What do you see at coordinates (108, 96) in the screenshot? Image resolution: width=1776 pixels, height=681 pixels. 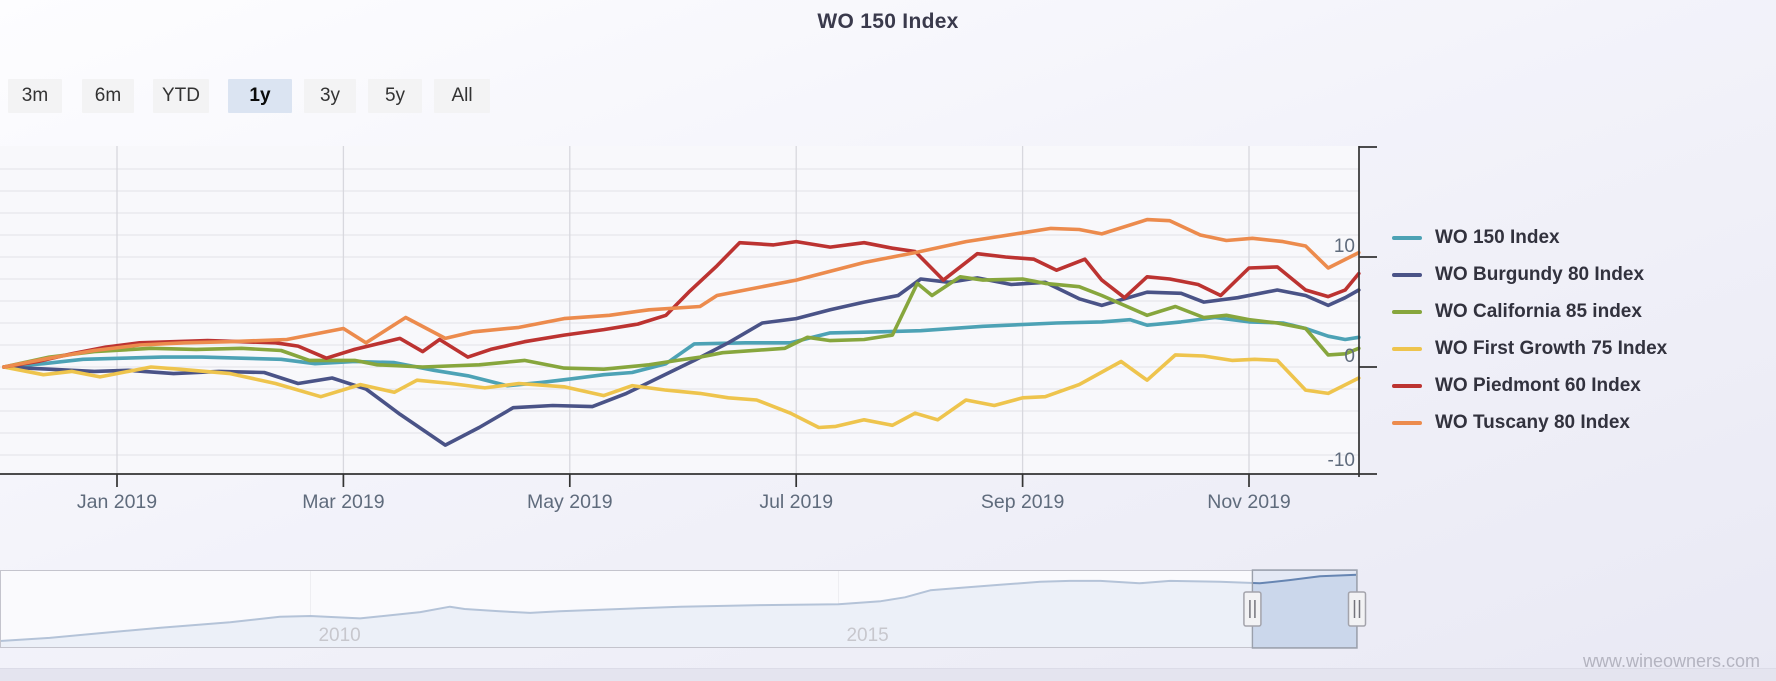 I see `range-button-6m: 6m` at bounding box center [108, 96].